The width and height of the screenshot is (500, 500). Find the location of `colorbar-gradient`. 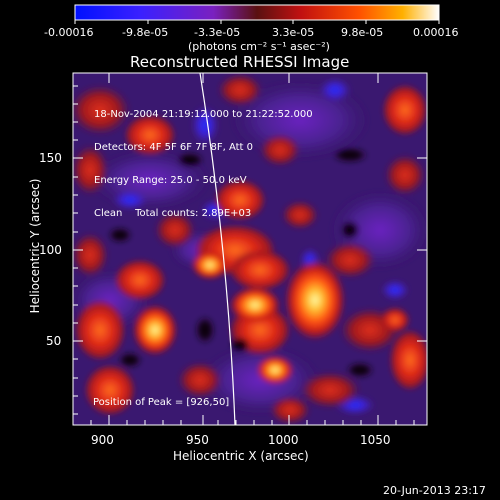

colorbar-gradient is located at coordinates (257, 12).